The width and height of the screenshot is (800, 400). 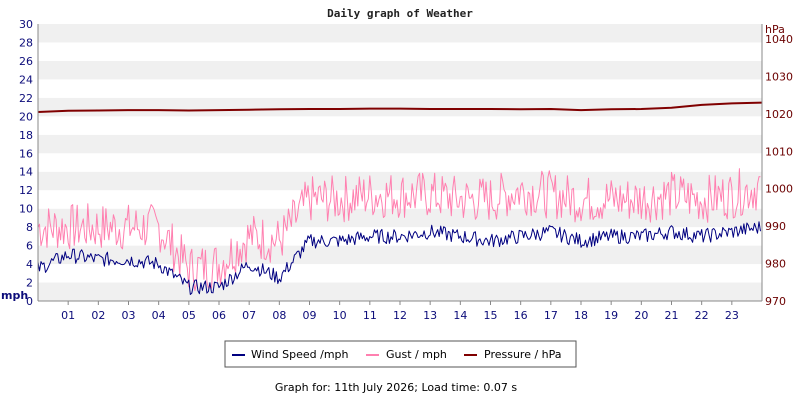 I want to click on x-tick-label: 08, so click(x=279, y=315).